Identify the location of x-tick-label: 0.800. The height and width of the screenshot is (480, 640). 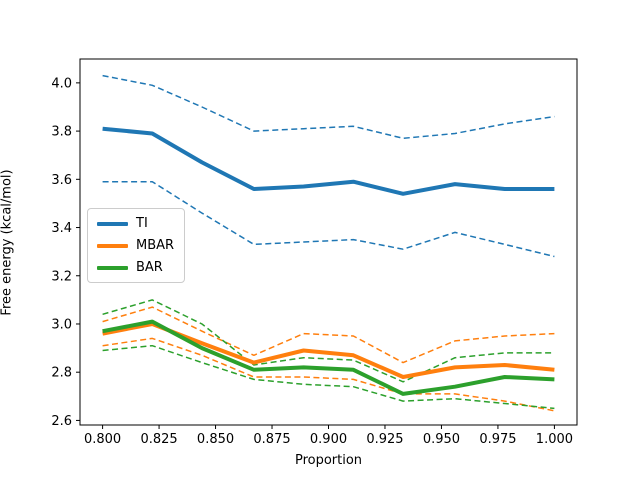
(102, 439).